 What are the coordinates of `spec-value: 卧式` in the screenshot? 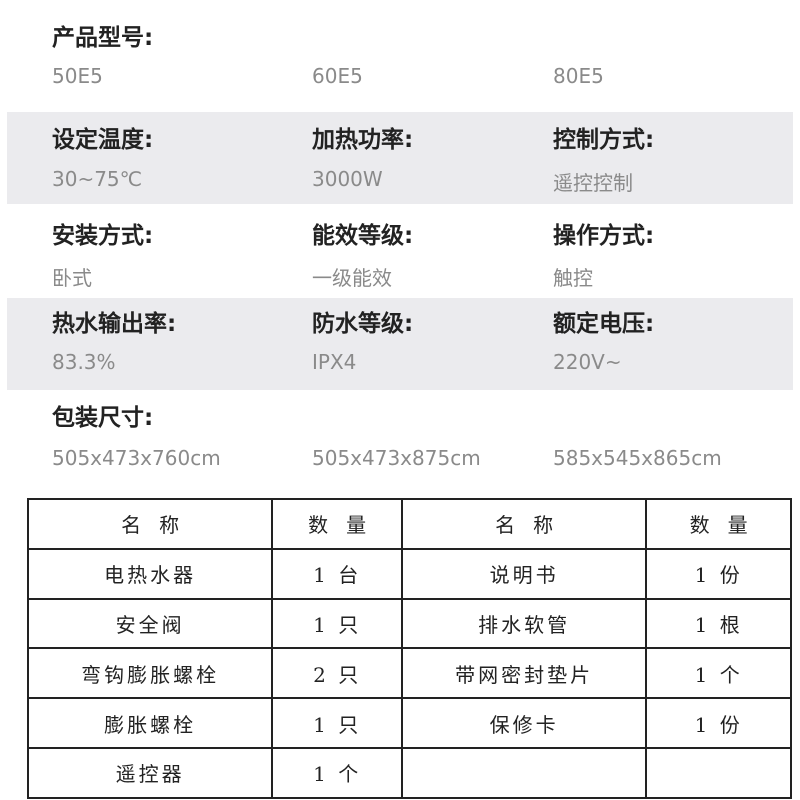 It's located at (72, 278).